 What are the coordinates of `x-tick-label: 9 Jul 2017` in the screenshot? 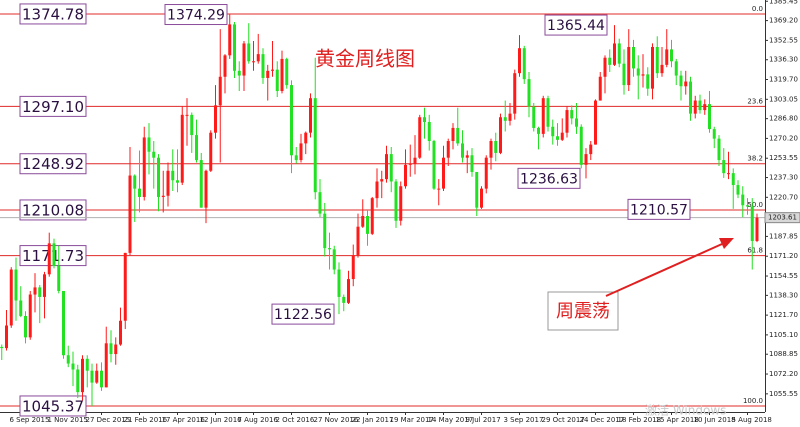 It's located at (483, 420).